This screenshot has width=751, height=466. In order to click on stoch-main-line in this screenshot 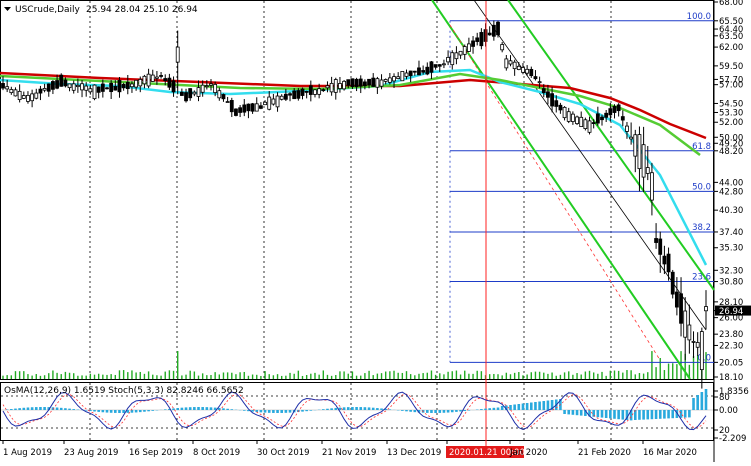, I will do `click(354, 411)`.